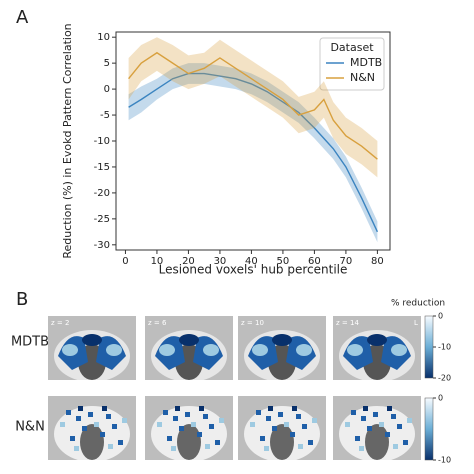 The height and width of the screenshot is (474, 474). What do you see at coordinates (30, 427) in the screenshot?
I see `row-label: N&N` at bounding box center [30, 427].